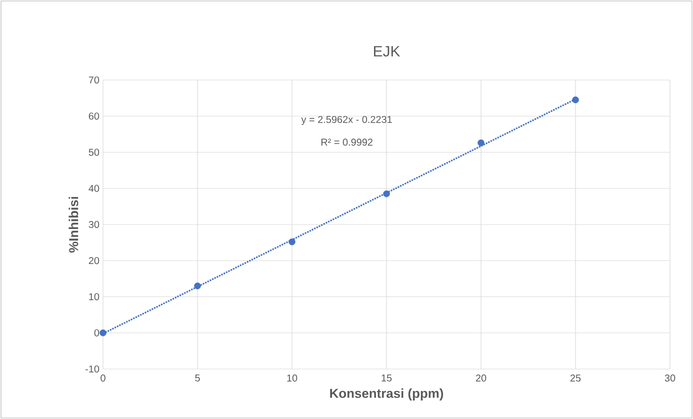  What do you see at coordinates (94, 188) in the screenshot?
I see `y-tick-label: 40` at bounding box center [94, 188].